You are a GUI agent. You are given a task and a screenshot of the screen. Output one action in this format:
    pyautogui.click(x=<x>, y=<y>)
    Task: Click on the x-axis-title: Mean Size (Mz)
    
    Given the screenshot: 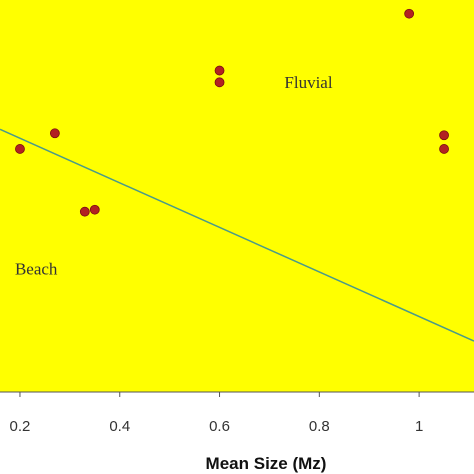 What is the action you would take?
    pyautogui.click(x=266, y=463)
    